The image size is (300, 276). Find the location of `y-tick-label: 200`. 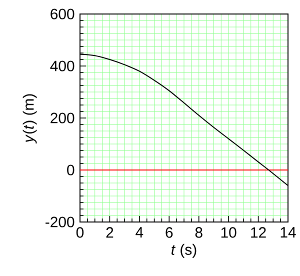

y-tick-label: 200 is located at coordinates (62, 118).